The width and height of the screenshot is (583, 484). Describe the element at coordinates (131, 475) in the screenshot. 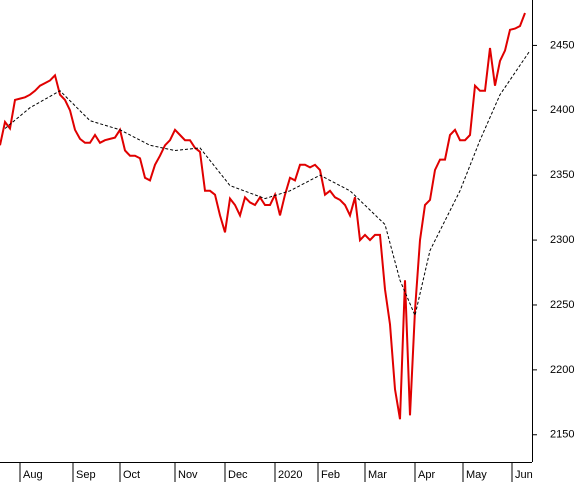

I see `x-tick-label: Oct` at that location.